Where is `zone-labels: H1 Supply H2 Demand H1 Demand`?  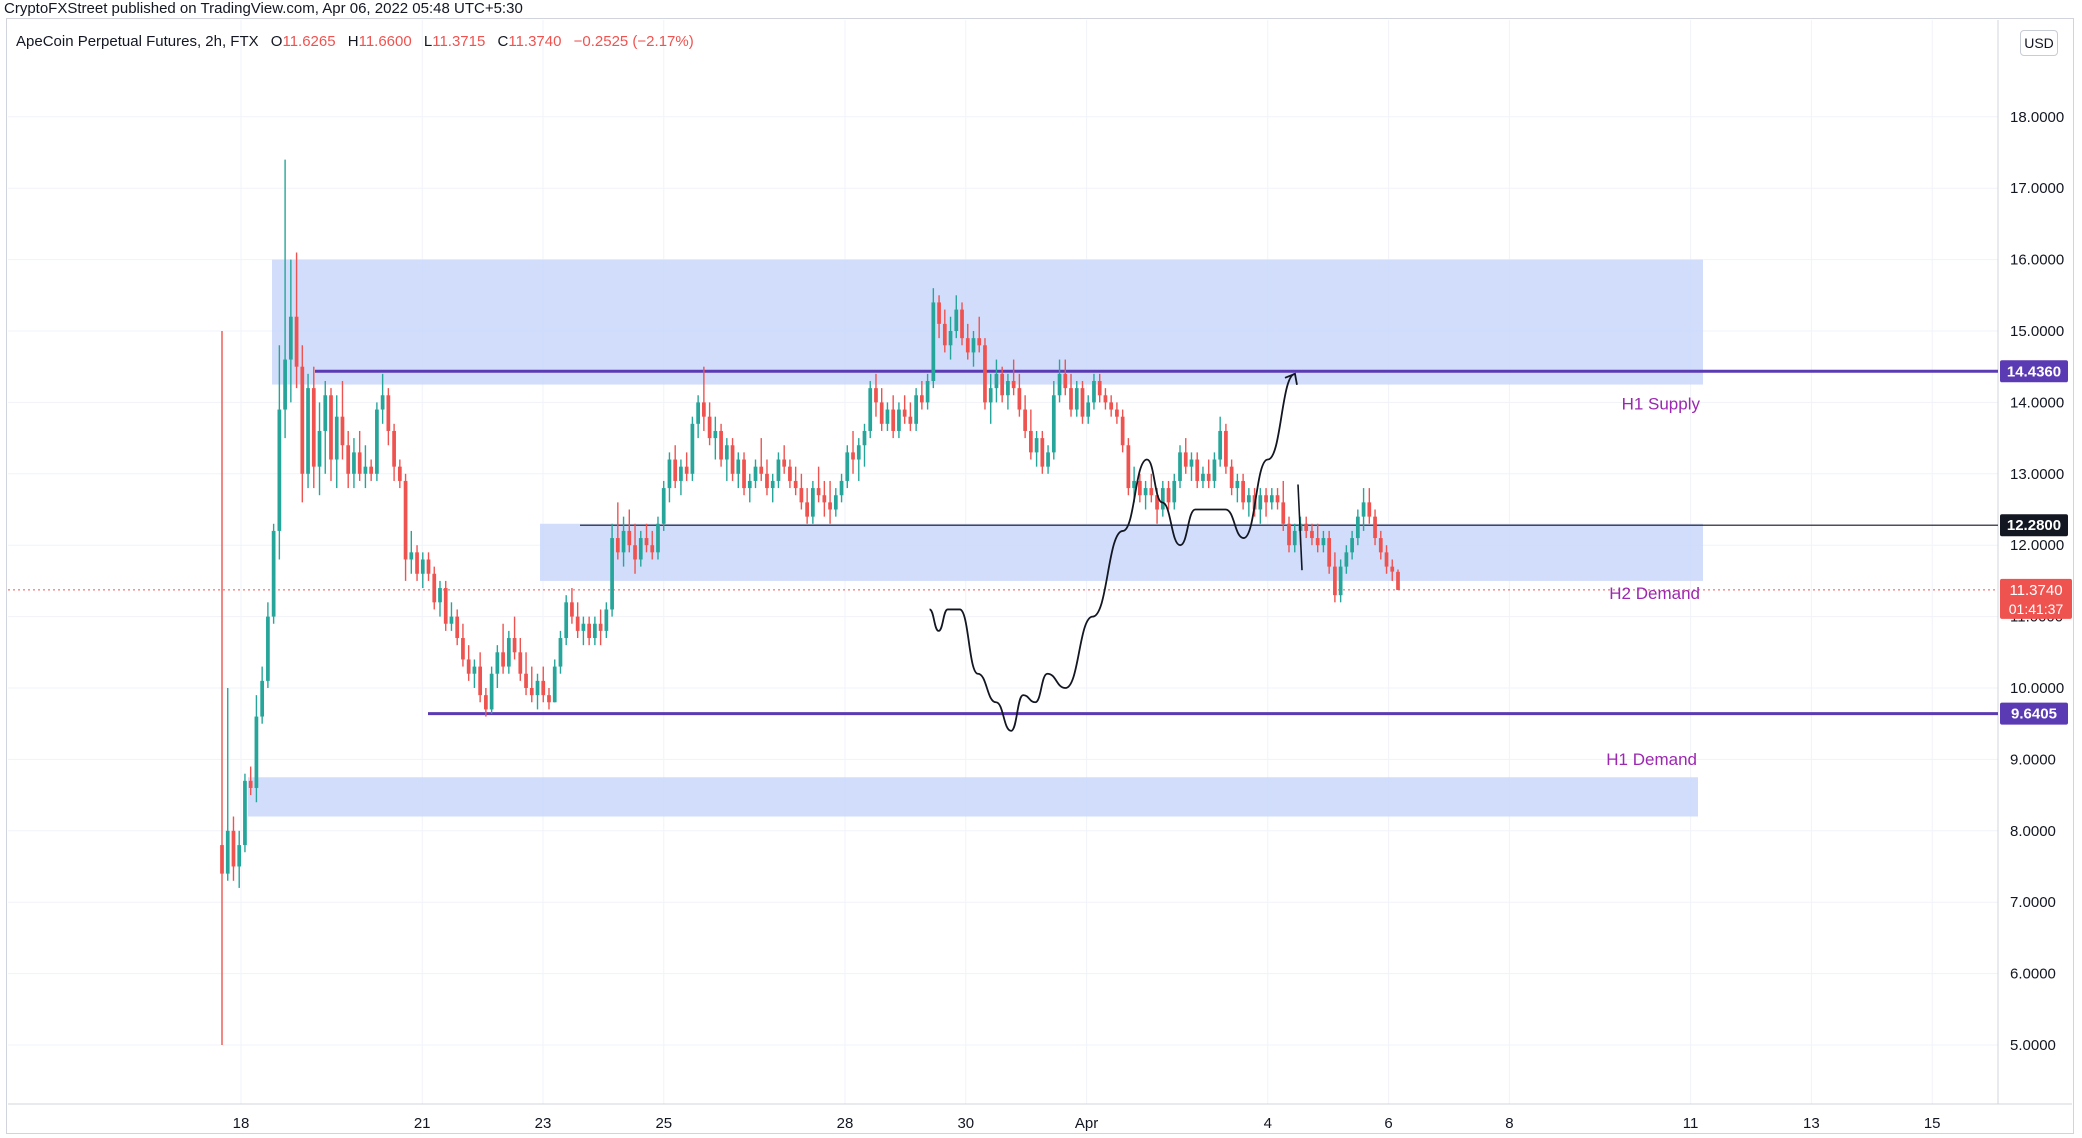
zone-labels: H1 Supply H2 Demand H1 Demand is located at coordinates (1653, 582).